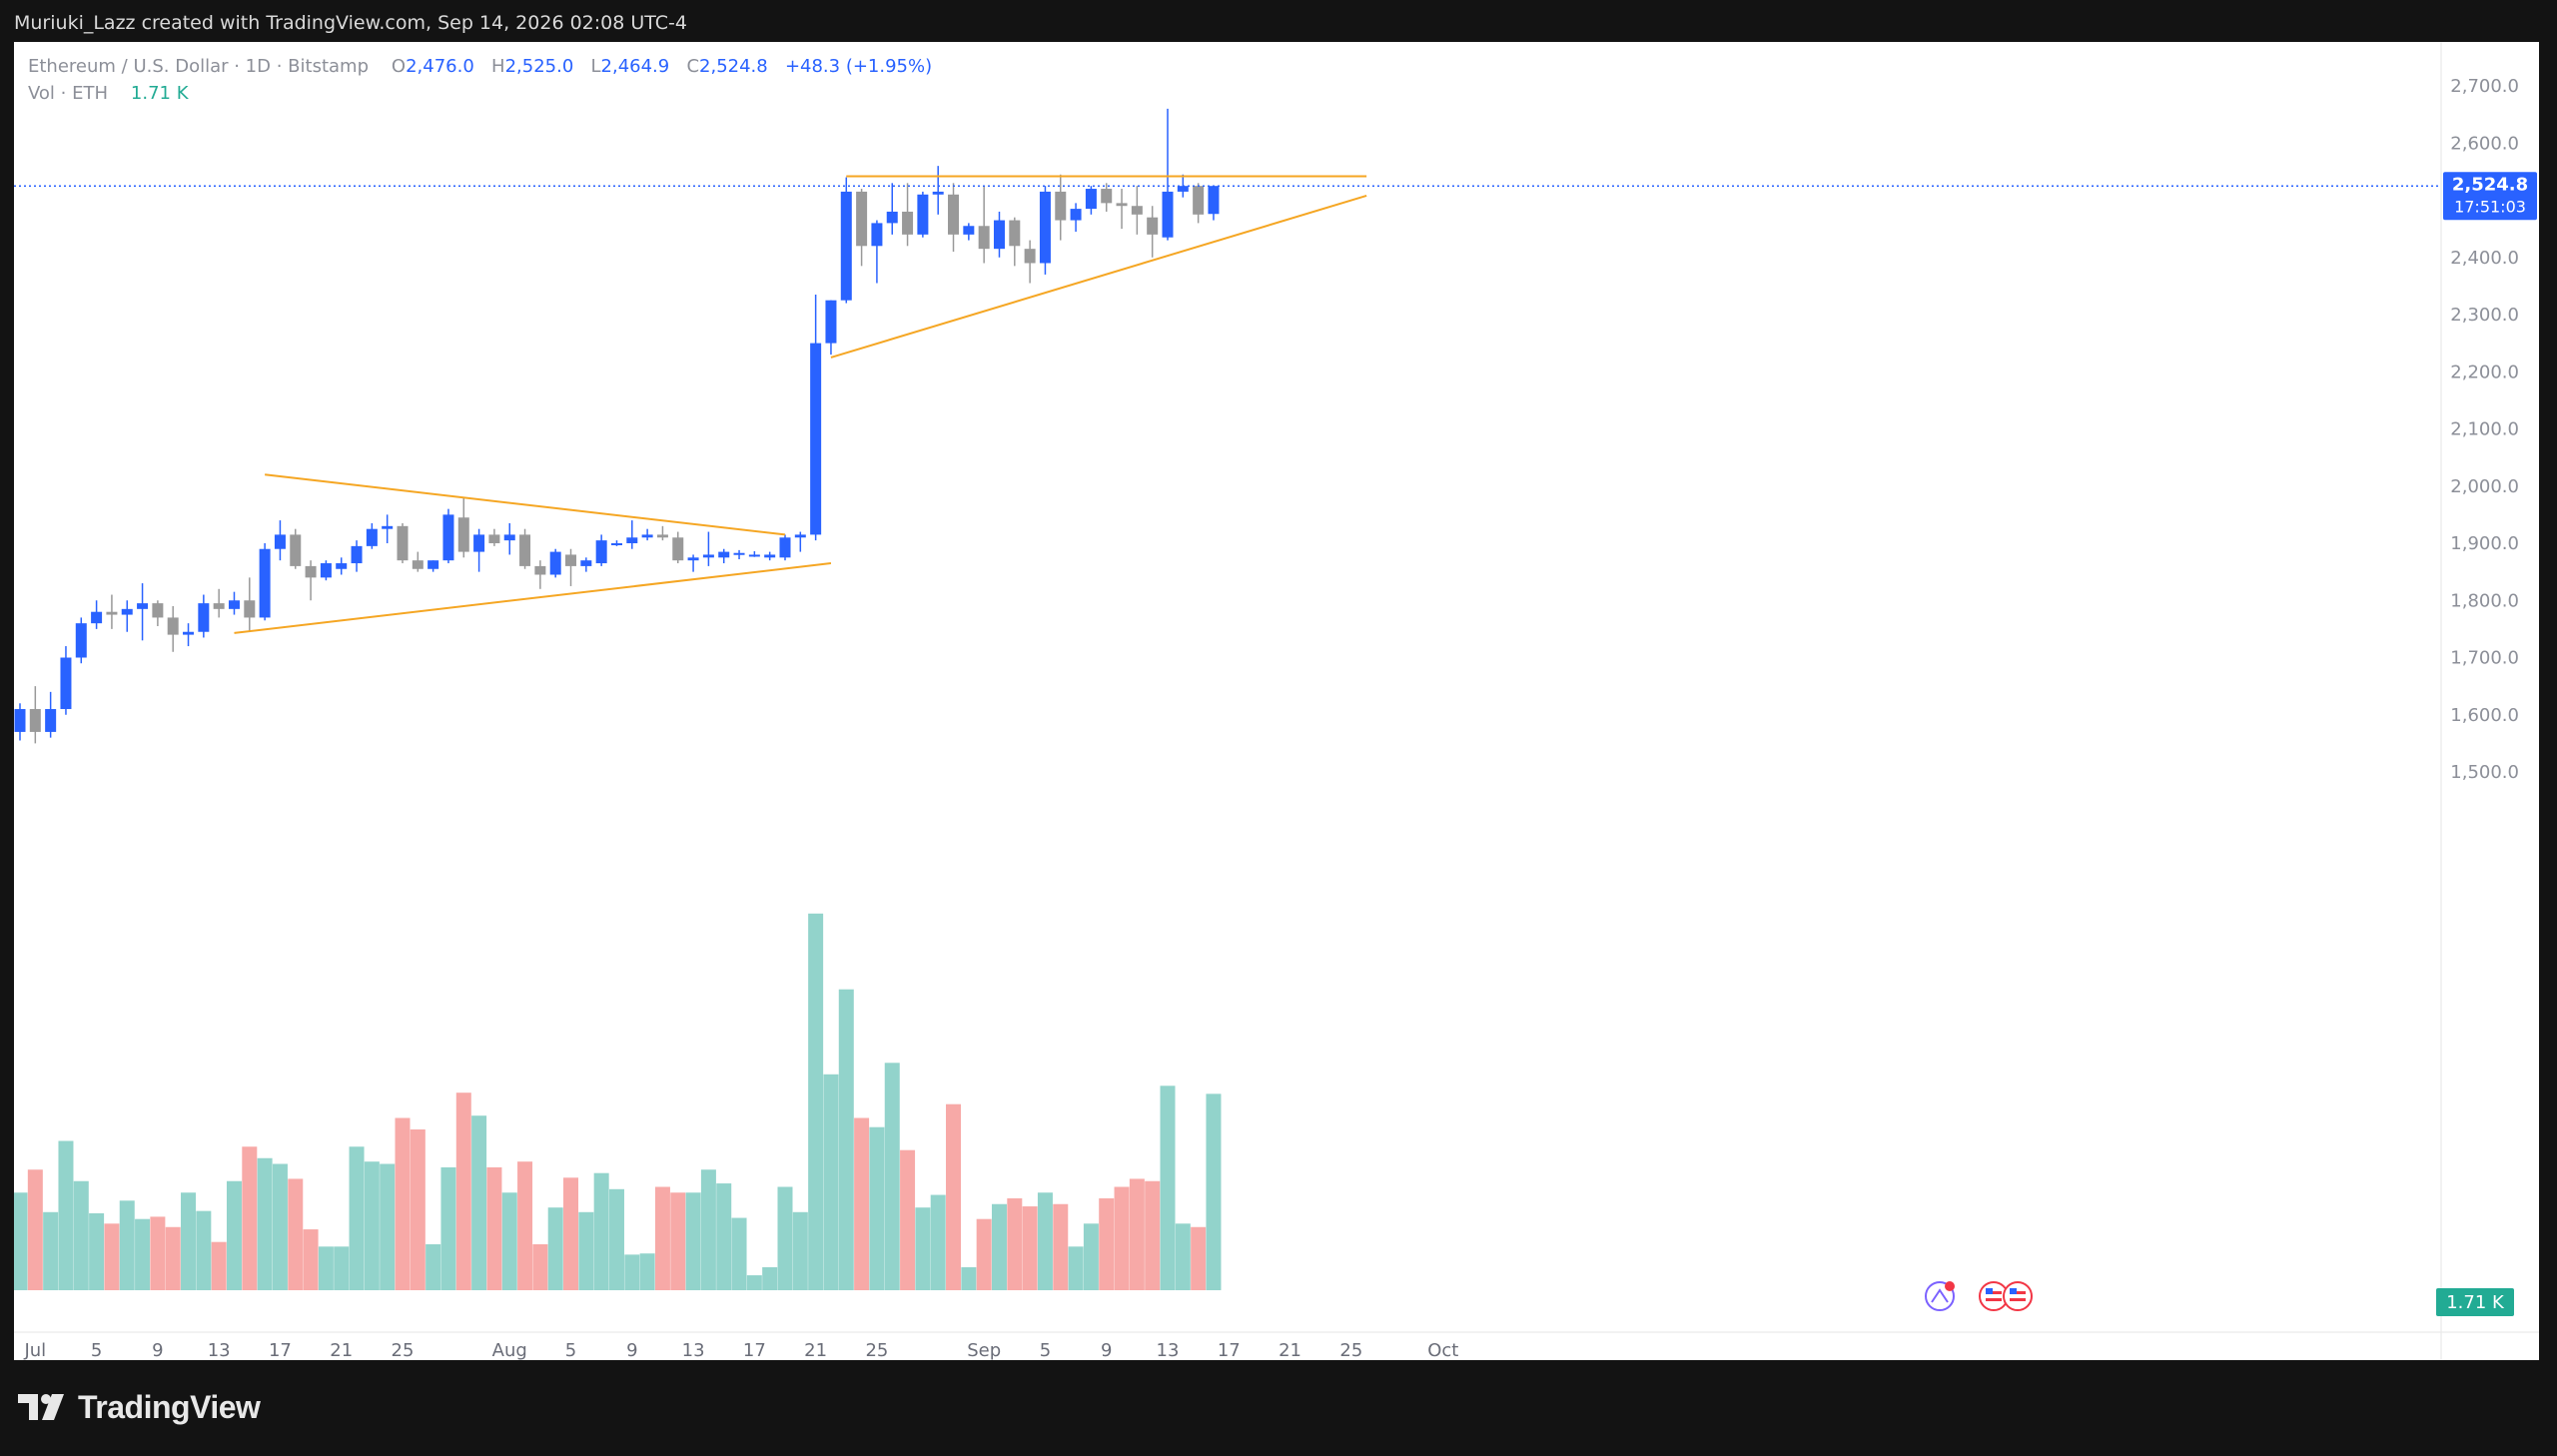  Describe the element at coordinates (1979, 1296) in the screenshot. I see `event-icons` at that location.